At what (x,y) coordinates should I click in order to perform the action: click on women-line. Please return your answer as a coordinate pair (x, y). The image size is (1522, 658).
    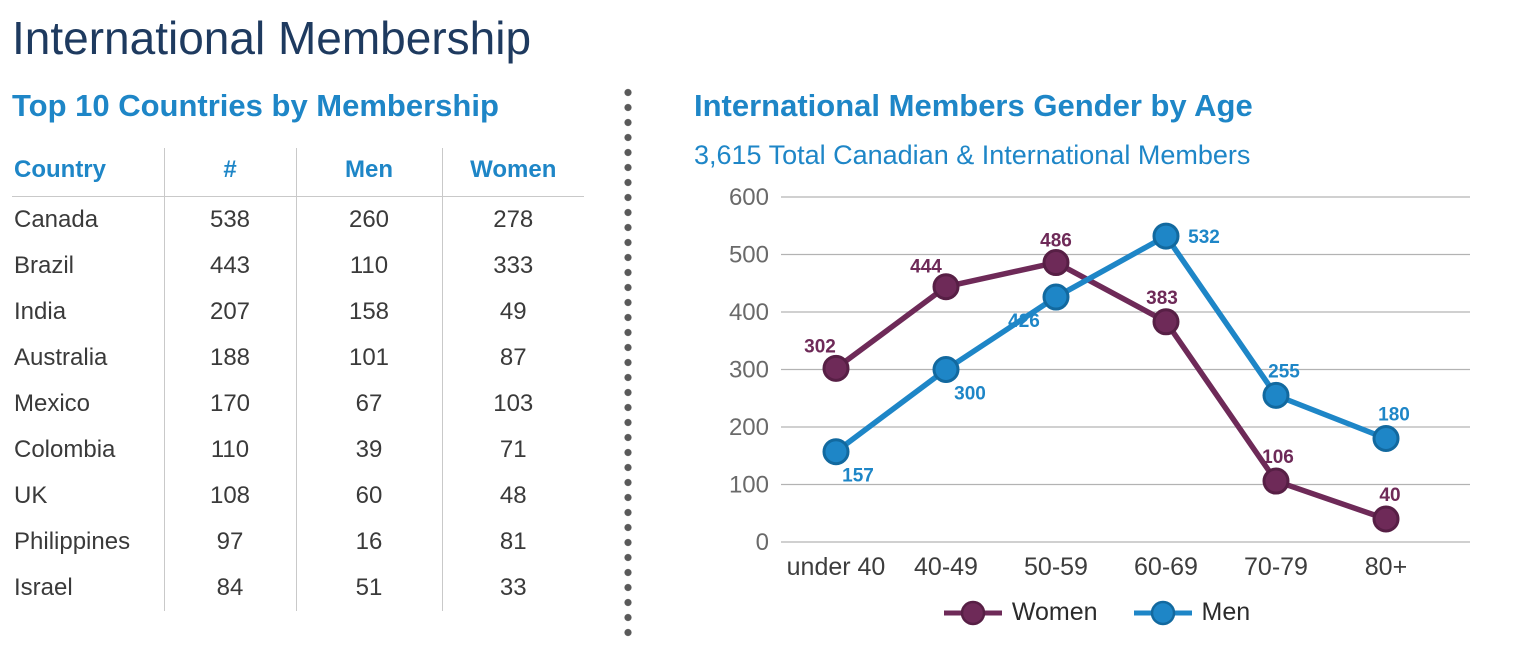
    Looking at the image, I should click on (1111, 390).